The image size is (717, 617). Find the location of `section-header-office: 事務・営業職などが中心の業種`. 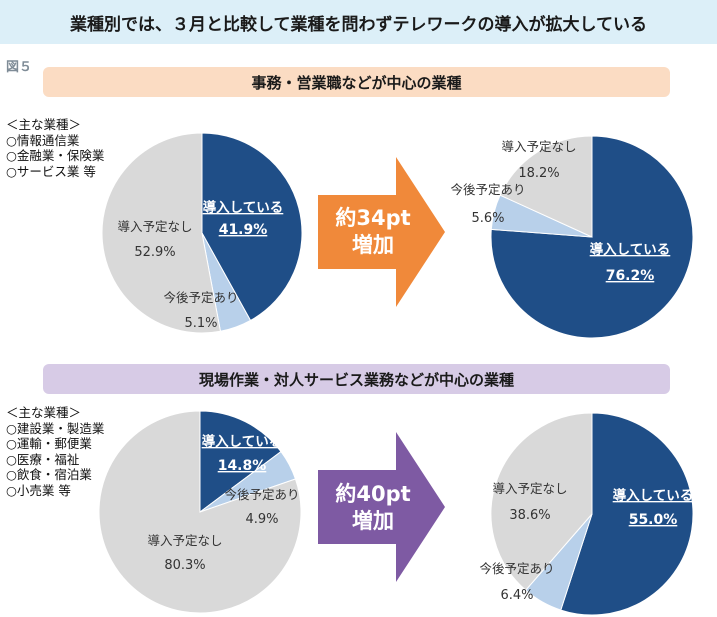

section-header-office: 事務・営業職などが中心の業種 is located at coordinates (356, 82).